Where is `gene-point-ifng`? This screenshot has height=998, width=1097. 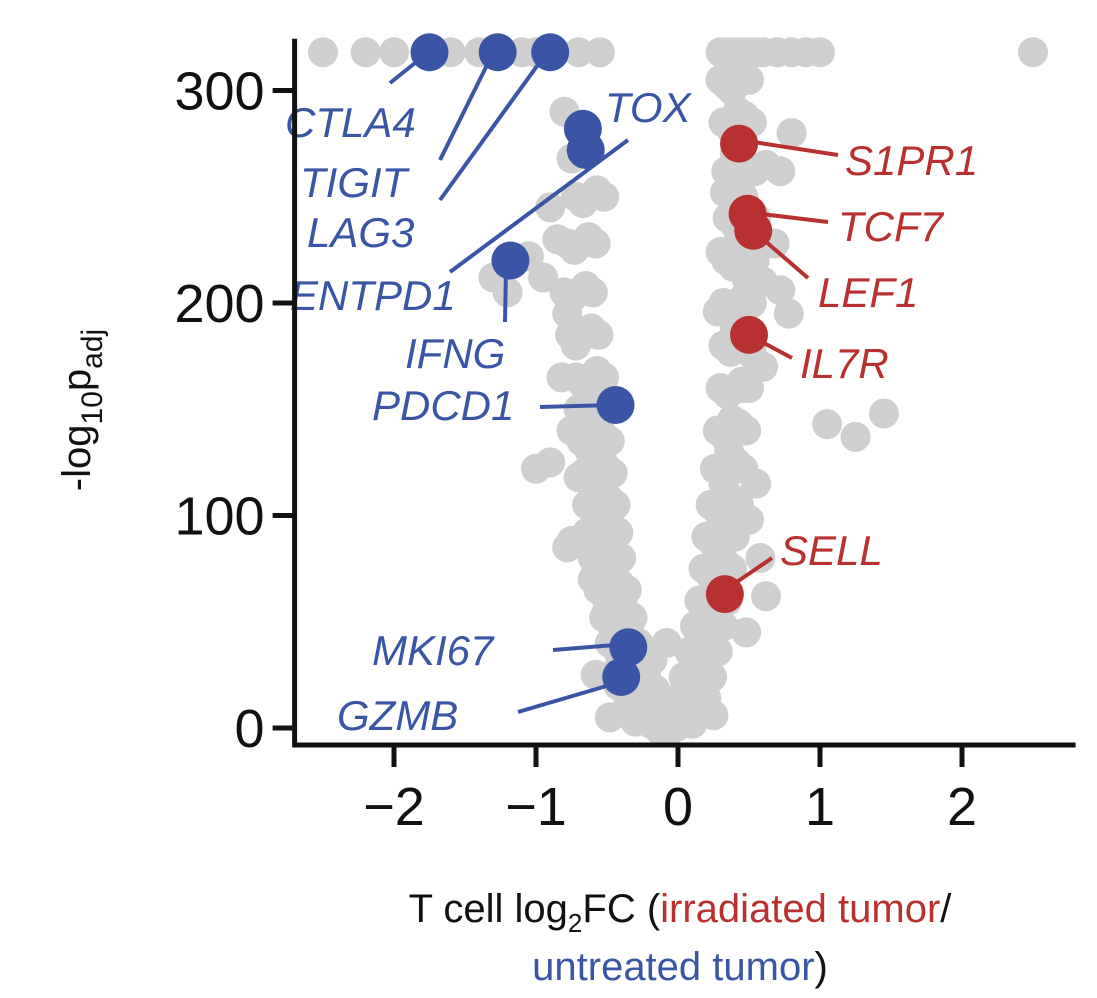
gene-point-ifng is located at coordinates (510, 260).